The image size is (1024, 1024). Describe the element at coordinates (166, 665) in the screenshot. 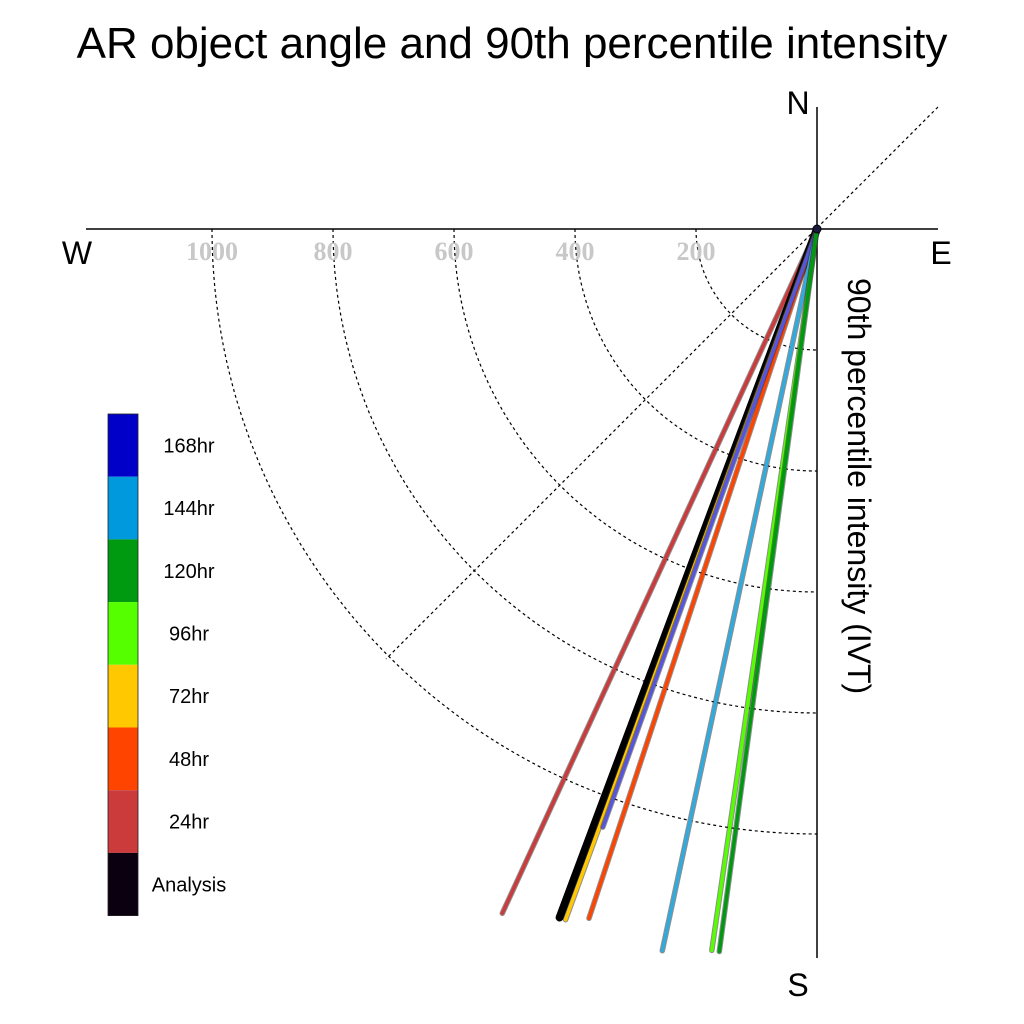

I see `legend: 168hr 144hr 120hr 96hr 72hr 48hr 24hr Analysis` at that location.